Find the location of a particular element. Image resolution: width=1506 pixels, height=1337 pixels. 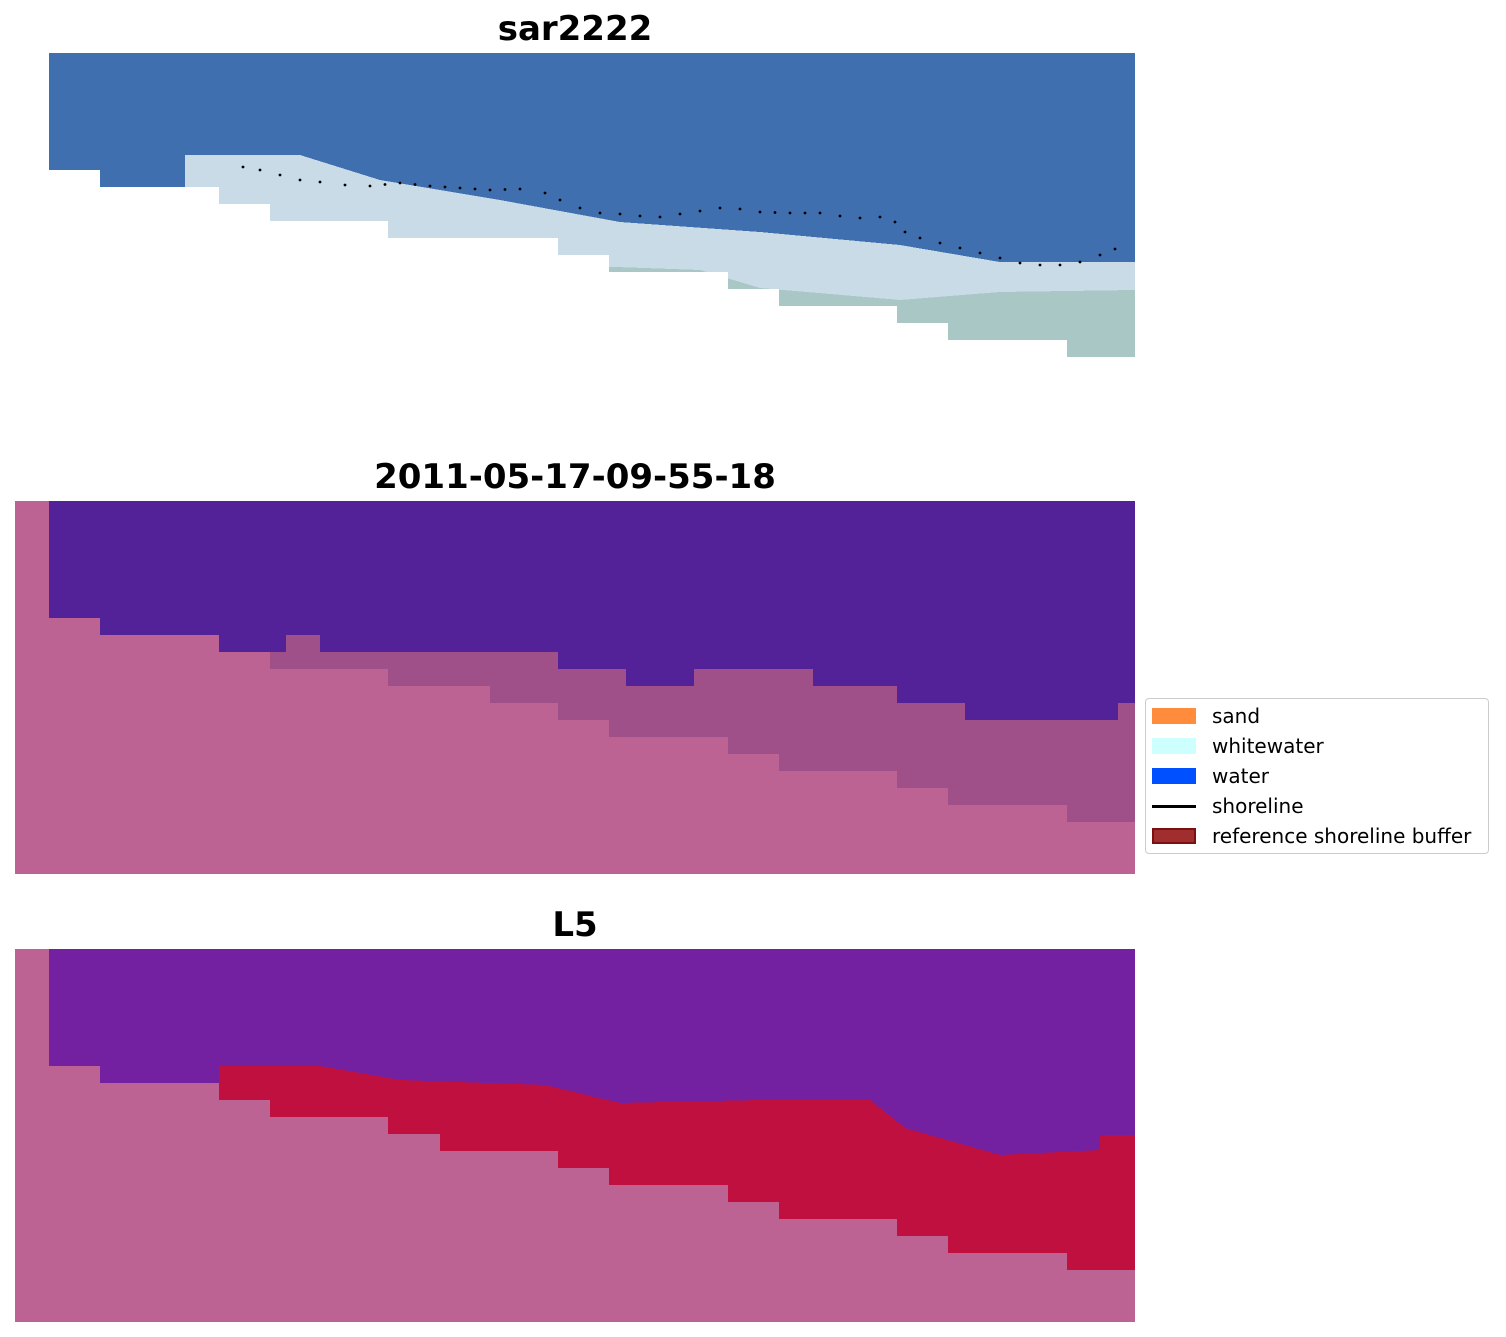

rgb-shoreline is located at coordinates (679, 216).